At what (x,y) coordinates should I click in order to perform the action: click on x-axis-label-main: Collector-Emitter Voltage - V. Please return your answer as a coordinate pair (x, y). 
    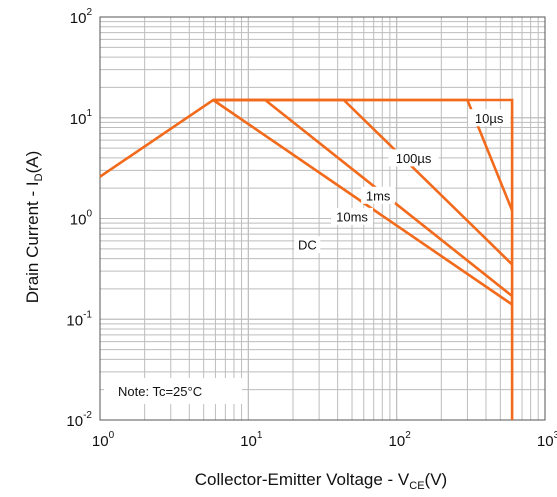
    Looking at the image, I should click on (302, 479).